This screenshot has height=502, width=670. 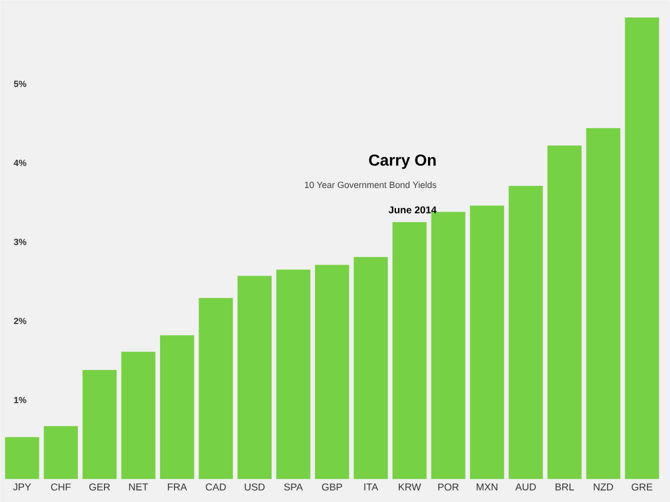 I want to click on x-tick-label: JPY, so click(x=22, y=486).